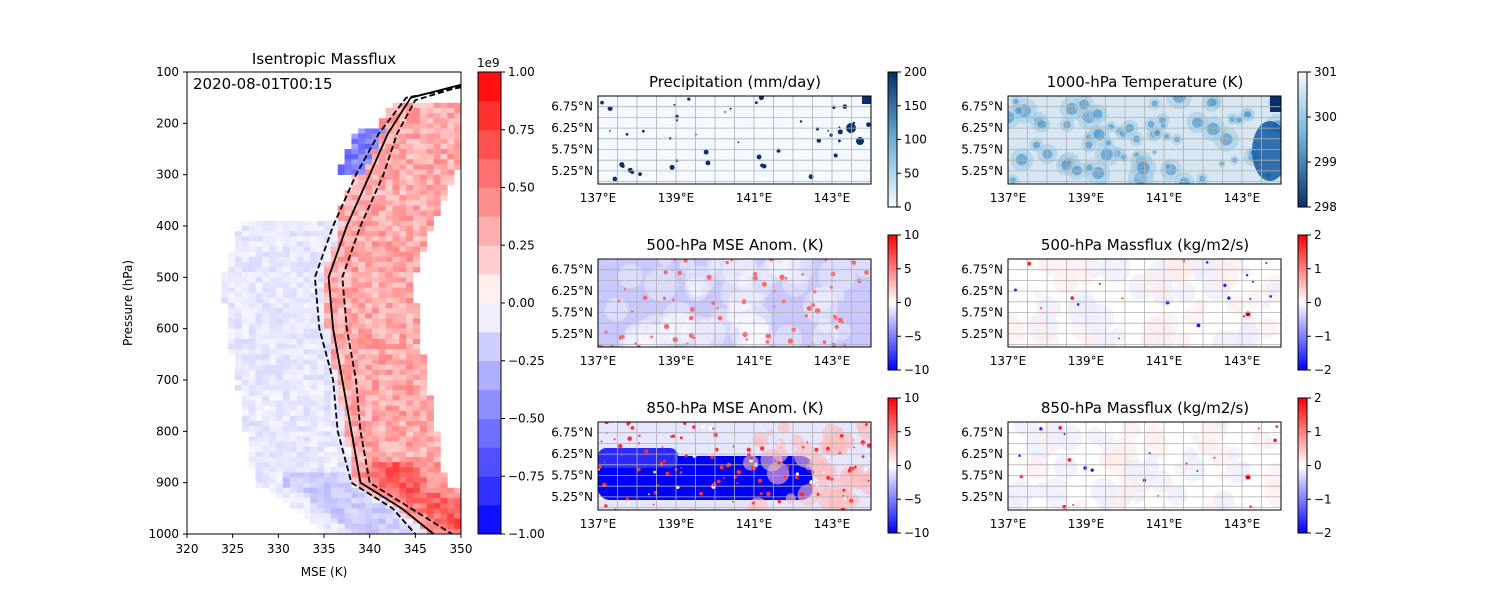 This screenshot has height=604, width=1500. I want to click on y-tick-label: 200, so click(167, 123).